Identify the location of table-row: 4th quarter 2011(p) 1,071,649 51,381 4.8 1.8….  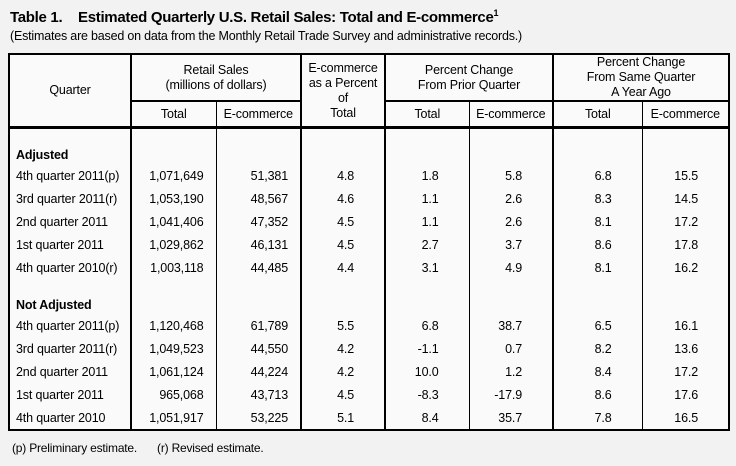
(369, 175).